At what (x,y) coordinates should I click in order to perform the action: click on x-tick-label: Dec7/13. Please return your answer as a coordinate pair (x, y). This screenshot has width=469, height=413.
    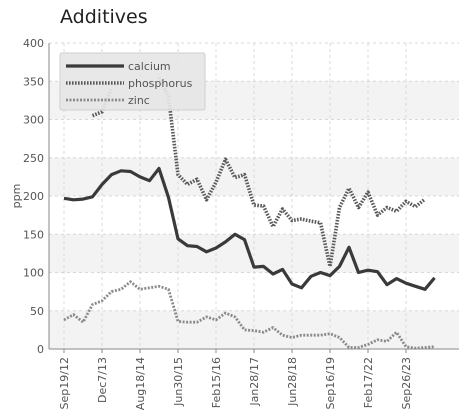
    Looking at the image, I should click on (102, 380).